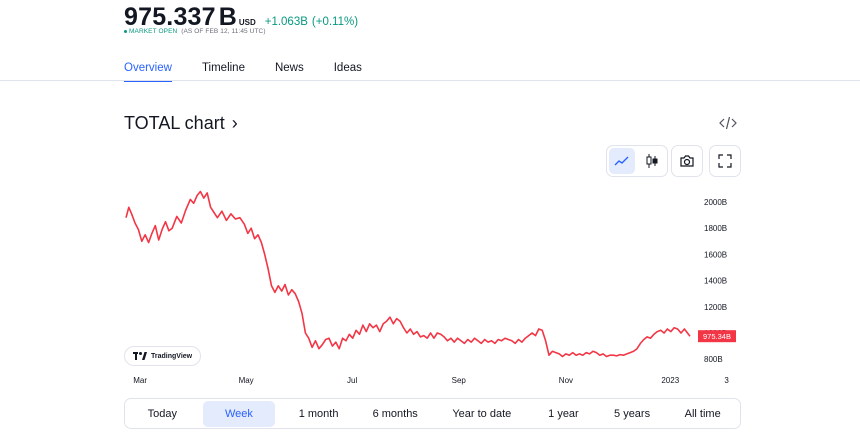  I want to click on status-dot-icon, so click(125, 31).